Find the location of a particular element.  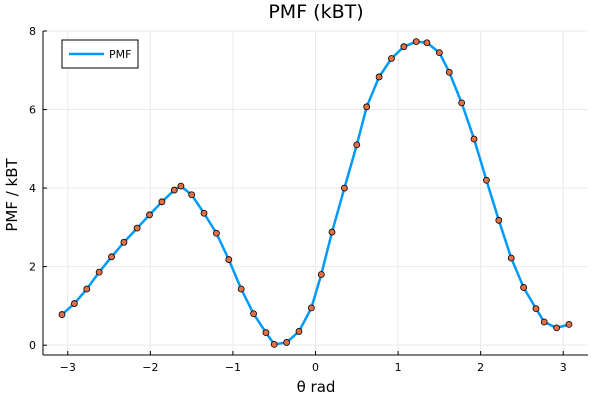

y-tick-label-0: 0 is located at coordinates (32, 345).